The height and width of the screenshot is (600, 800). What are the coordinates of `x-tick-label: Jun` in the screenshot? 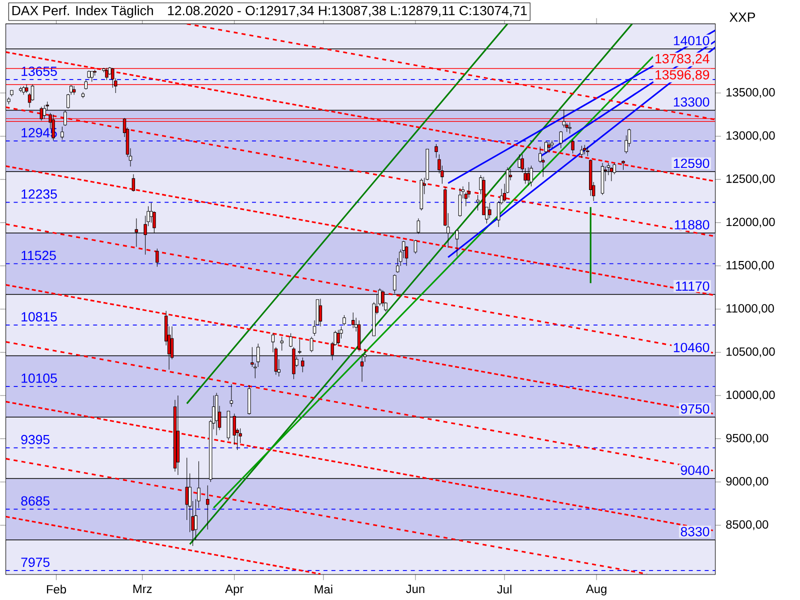 It's located at (415, 589).